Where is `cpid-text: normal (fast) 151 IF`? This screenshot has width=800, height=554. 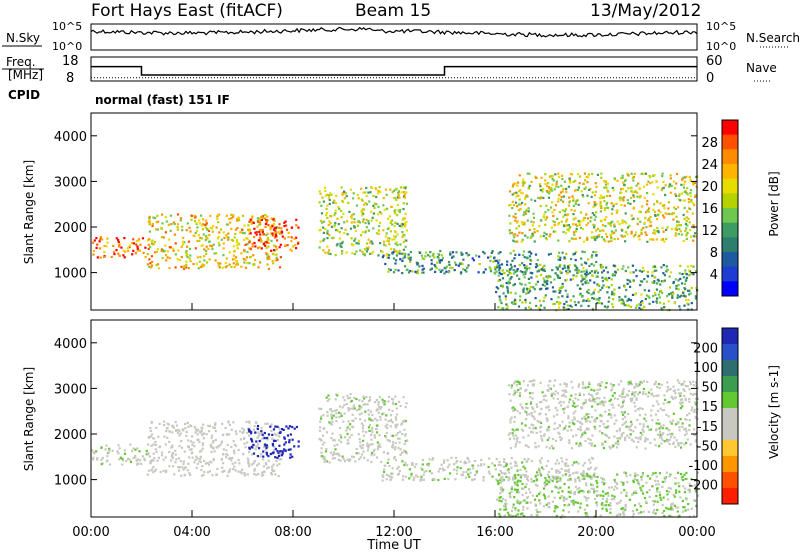 cpid-text: normal (fast) 151 IF is located at coordinates (162, 100).